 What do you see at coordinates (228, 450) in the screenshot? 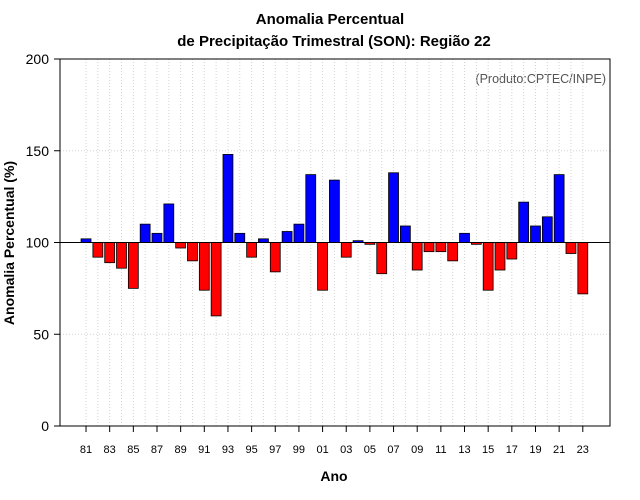
I see `x-tick-label: 93` at bounding box center [228, 450].